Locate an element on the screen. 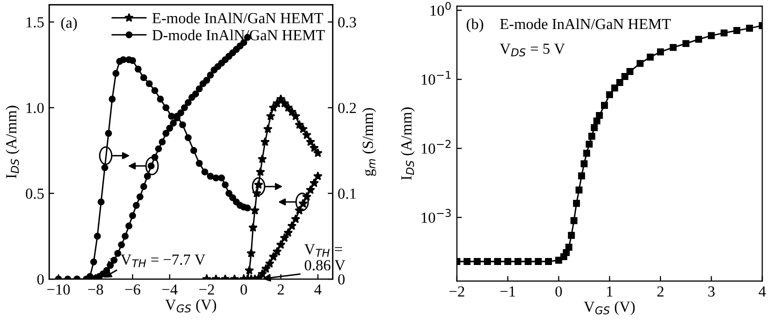 The height and width of the screenshot is (323, 781). x-tick-label: −4 is located at coordinates (170, 289).